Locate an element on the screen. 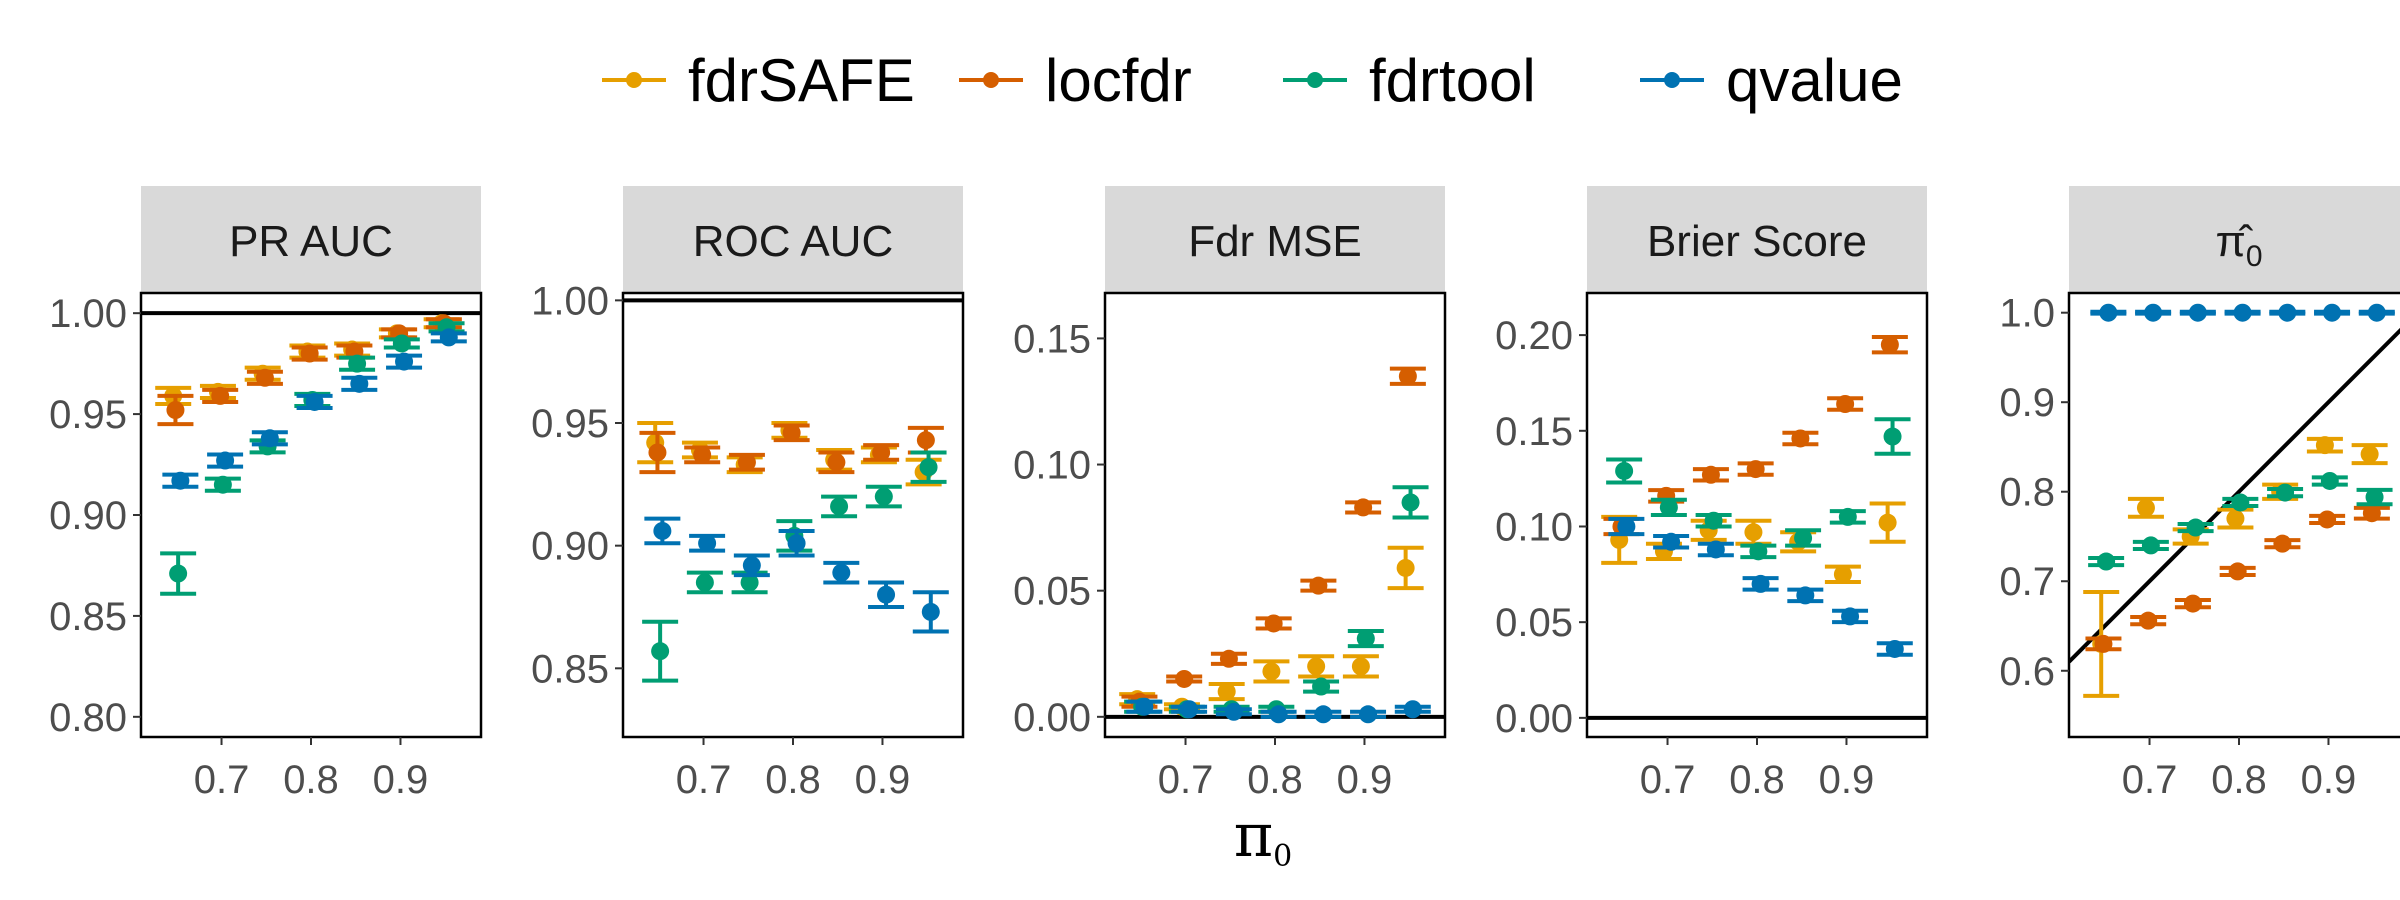 This screenshot has width=2400, height=900. y-tick-label: 0.8 is located at coordinates (2027, 493).